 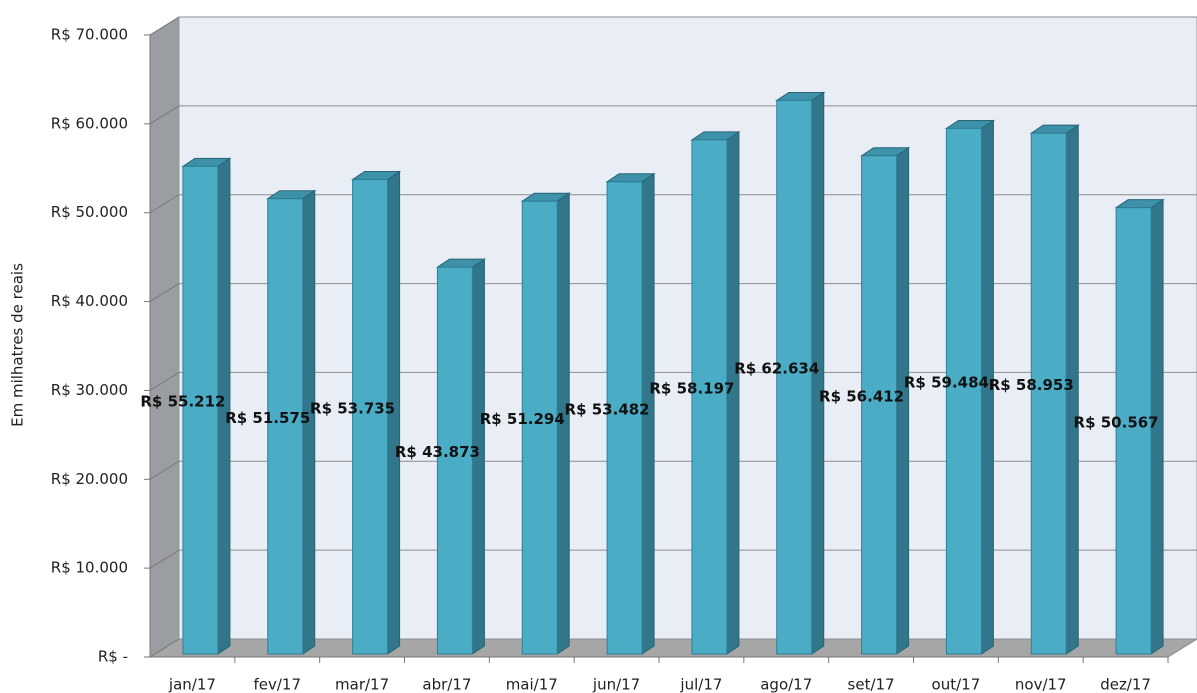 I want to click on x-tick-label: mar/17, so click(x=362, y=684).